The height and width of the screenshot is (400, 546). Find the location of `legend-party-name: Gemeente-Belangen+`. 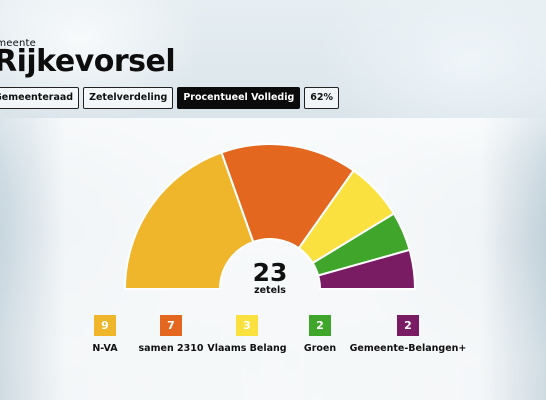

legend-party-name: Gemeente-Belangen+ is located at coordinates (408, 348).